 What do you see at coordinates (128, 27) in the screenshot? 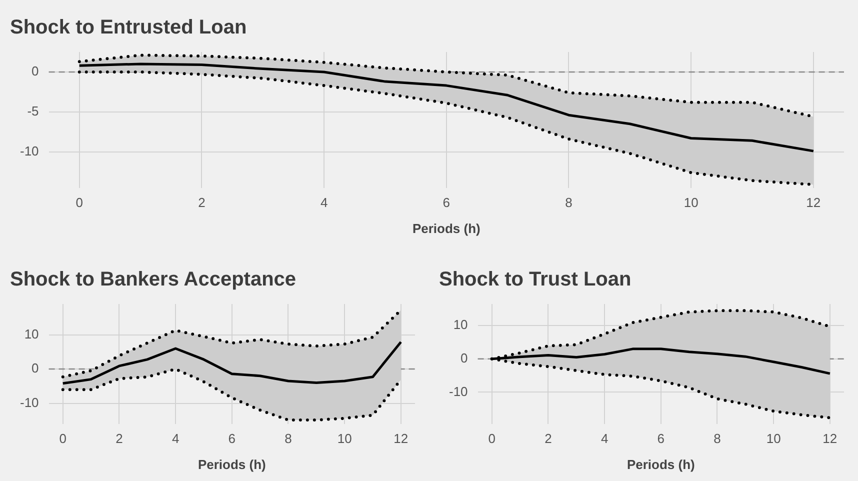
I see `chart-title: Shock to Entrusted Loan` at bounding box center [128, 27].